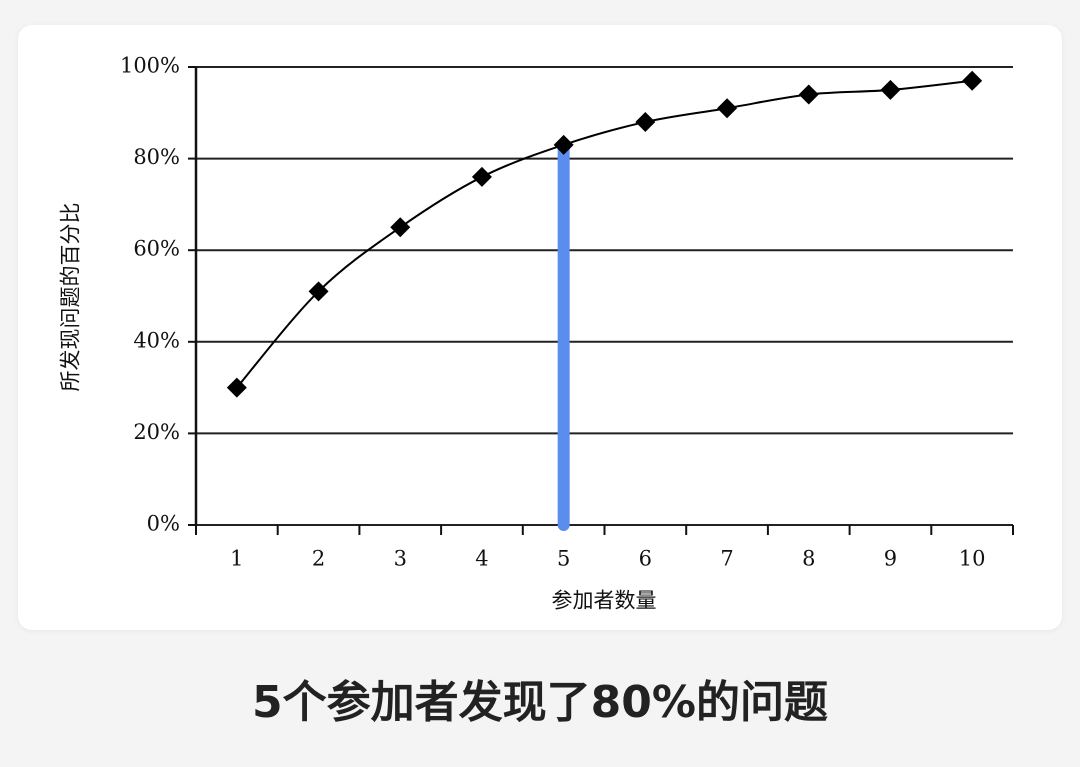  What do you see at coordinates (540, 702) in the screenshot?
I see `caption: 5个参加者发现了80%的问题` at bounding box center [540, 702].